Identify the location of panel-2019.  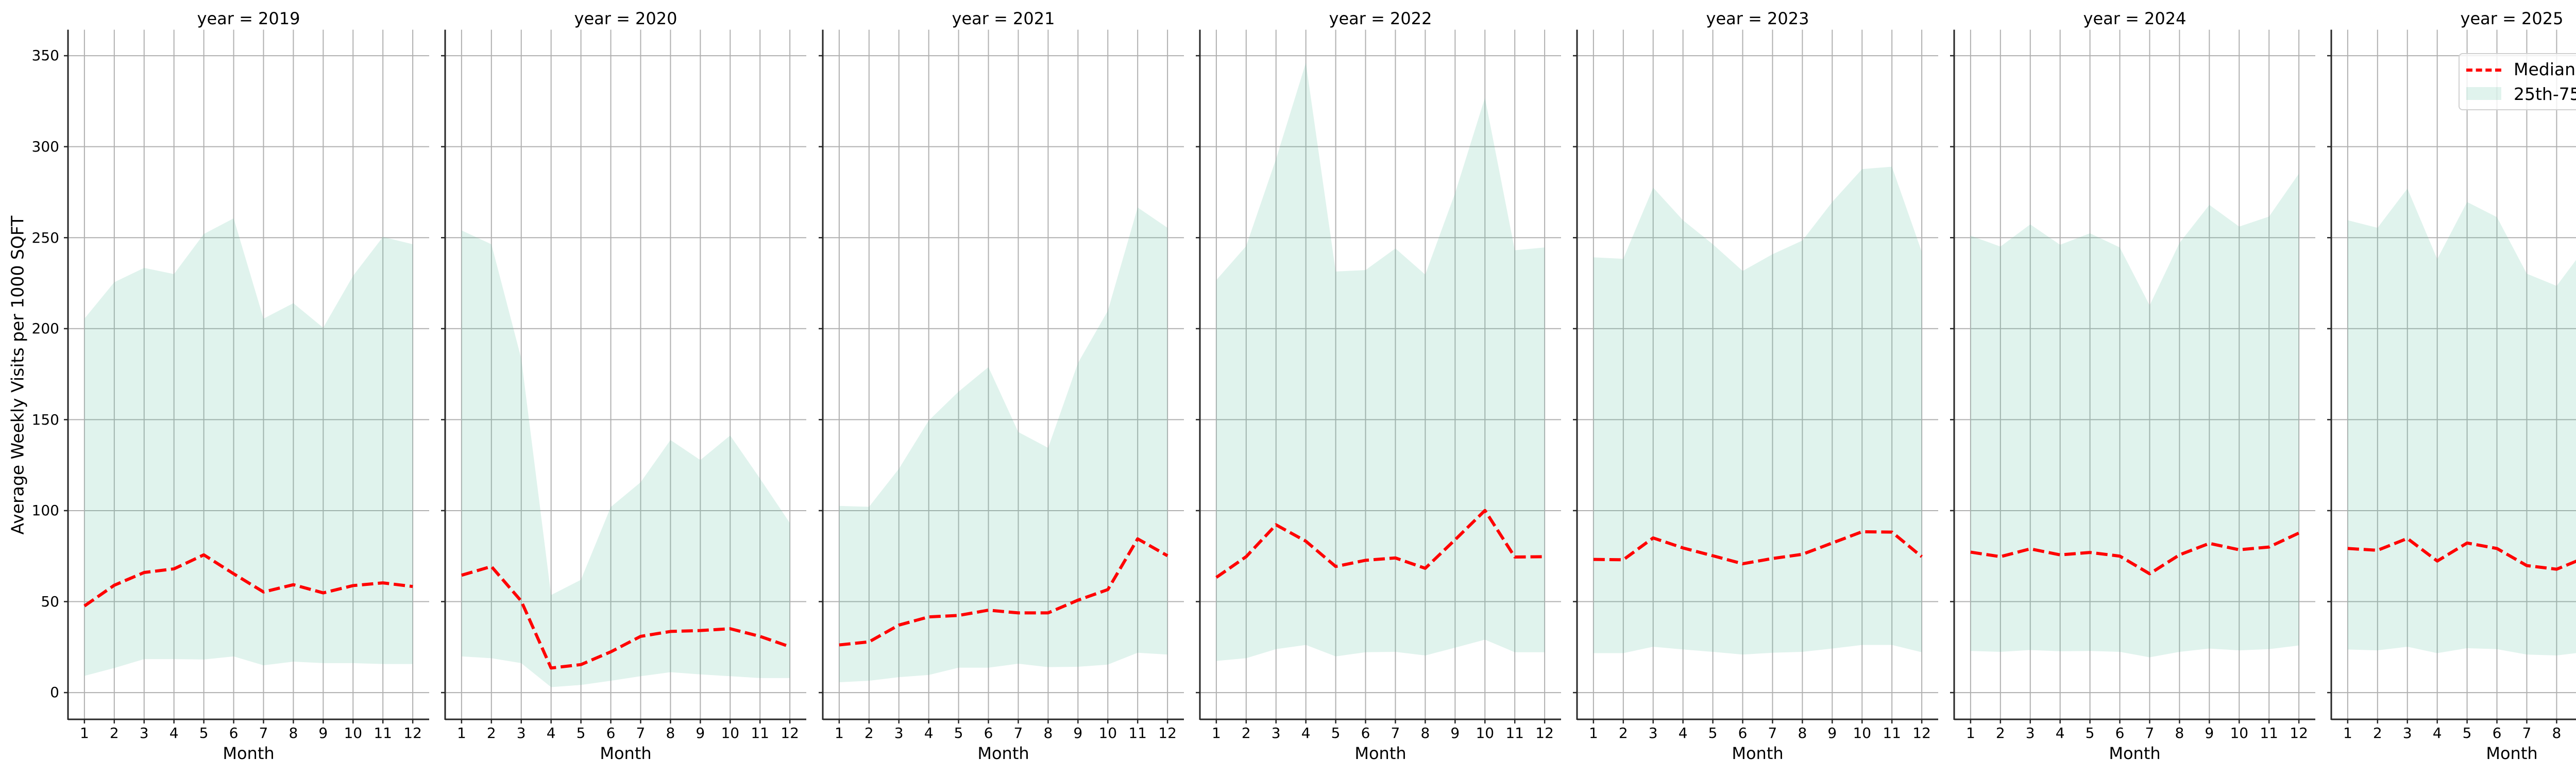
(246, 376).